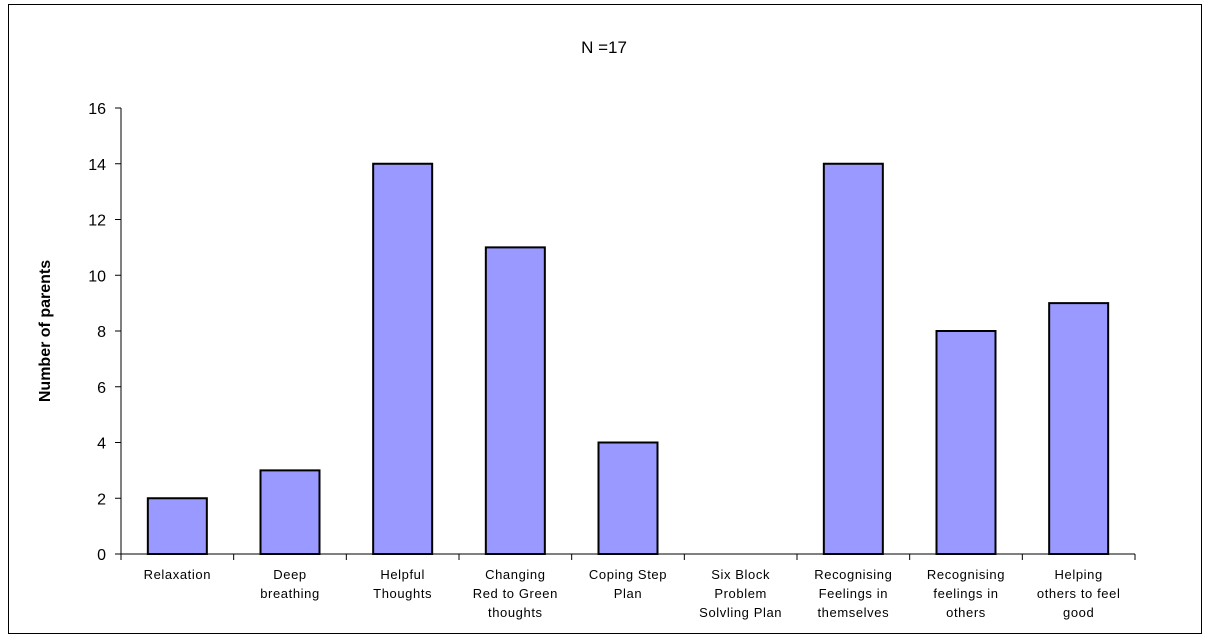 The height and width of the screenshot is (640, 1211). Describe the element at coordinates (515, 574) in the screenshot. I see `x-category-label: Changing` at that location.